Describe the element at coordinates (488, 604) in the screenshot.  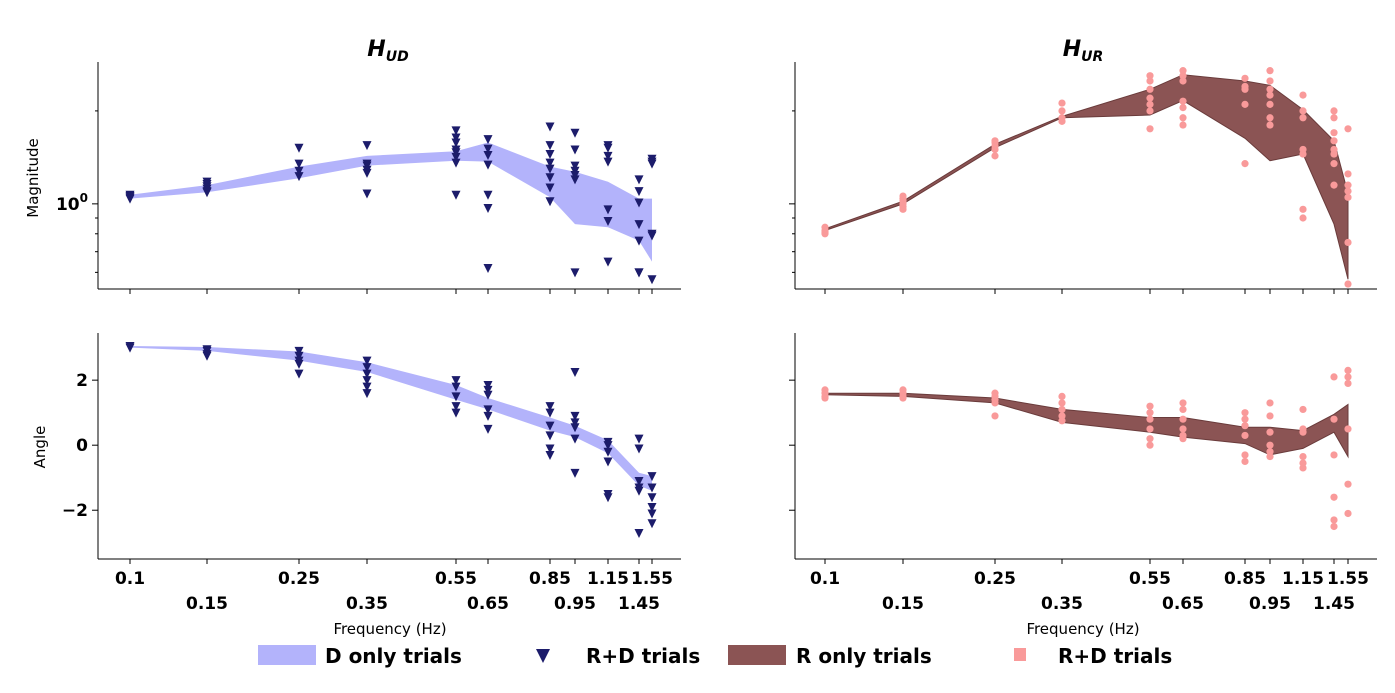
I see `x-tick-label: 0.65` at that location.